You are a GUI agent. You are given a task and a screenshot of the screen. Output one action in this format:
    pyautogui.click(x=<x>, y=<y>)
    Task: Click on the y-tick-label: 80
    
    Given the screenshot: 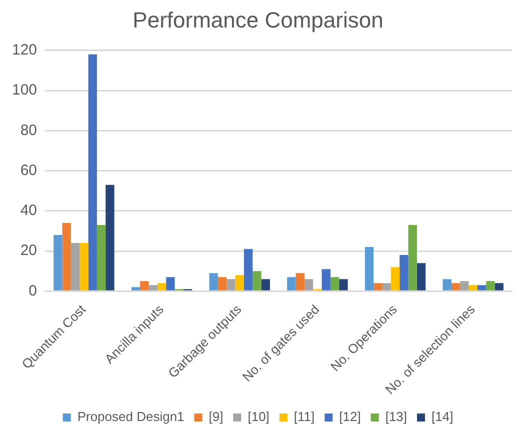 What is the action you would take?
    pyautogui.click(x=29, y=130)
    